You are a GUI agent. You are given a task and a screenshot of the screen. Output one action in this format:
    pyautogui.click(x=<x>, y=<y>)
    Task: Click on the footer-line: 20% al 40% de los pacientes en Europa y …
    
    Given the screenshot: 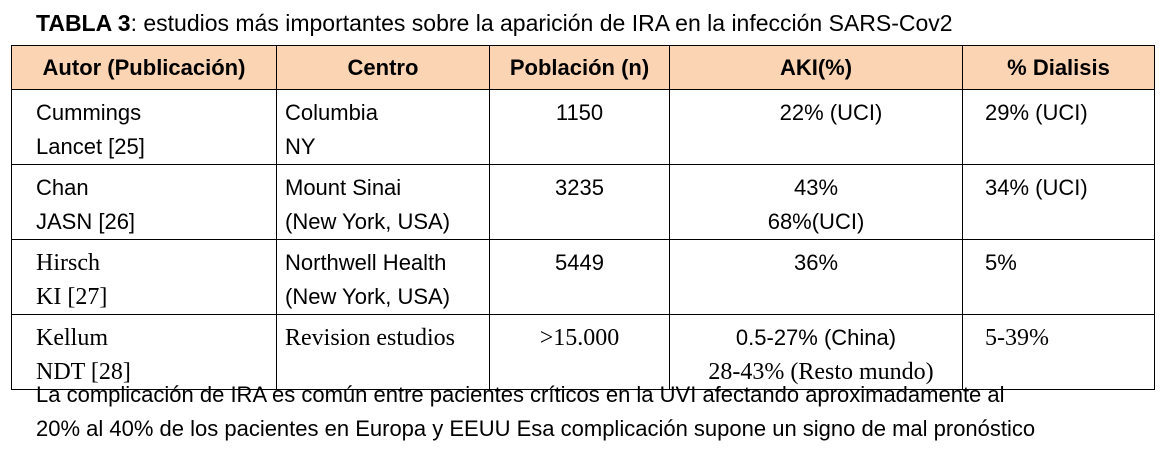 What is the action you would take?
    pyautogui.click(x=536, y=428)
    